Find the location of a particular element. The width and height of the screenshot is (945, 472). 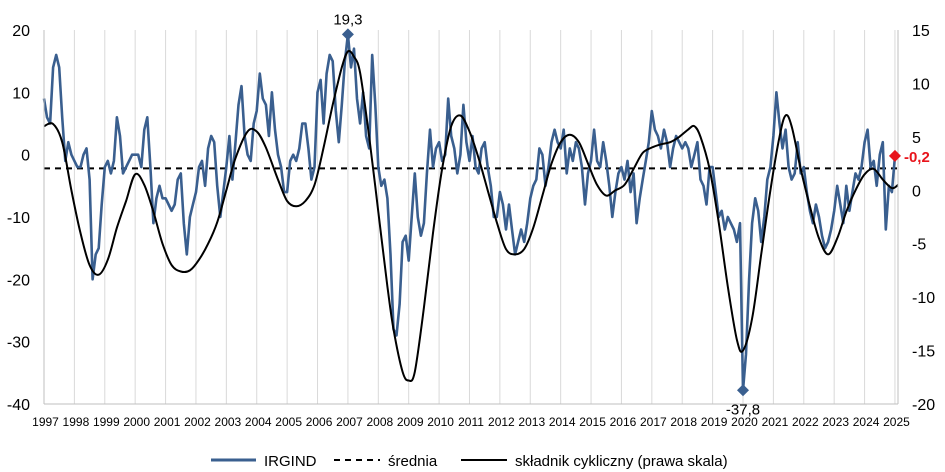

x-tick-2008: 2008 is located at coordinates (379, 422).